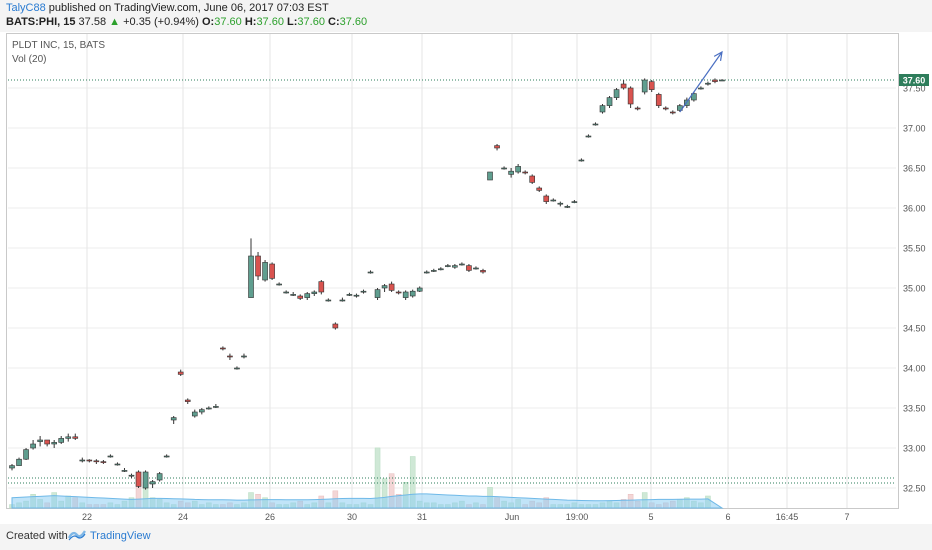 This screenshot has width=932, height=550. Describe the element at coordinates (914, 489) in the screenshot. I see `y-tick-label: 32.50` at that location.